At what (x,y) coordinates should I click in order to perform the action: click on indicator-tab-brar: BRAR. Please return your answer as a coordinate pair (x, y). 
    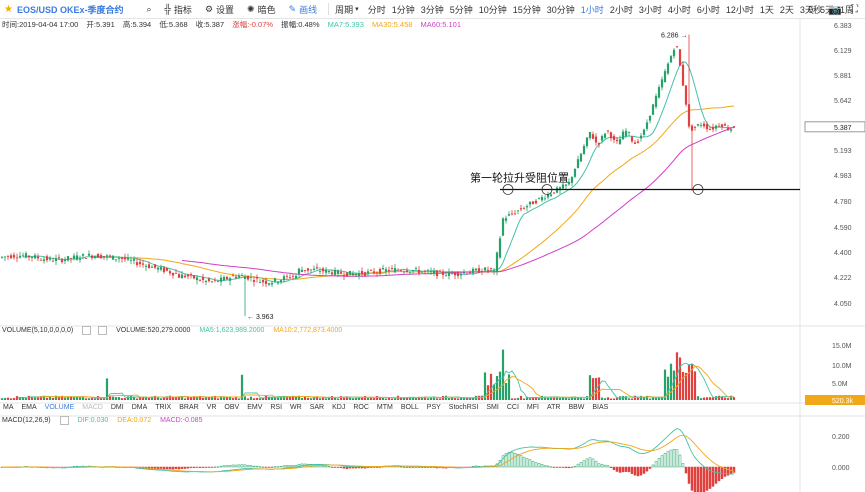
    Looking at the image, I should click on (189, 407).